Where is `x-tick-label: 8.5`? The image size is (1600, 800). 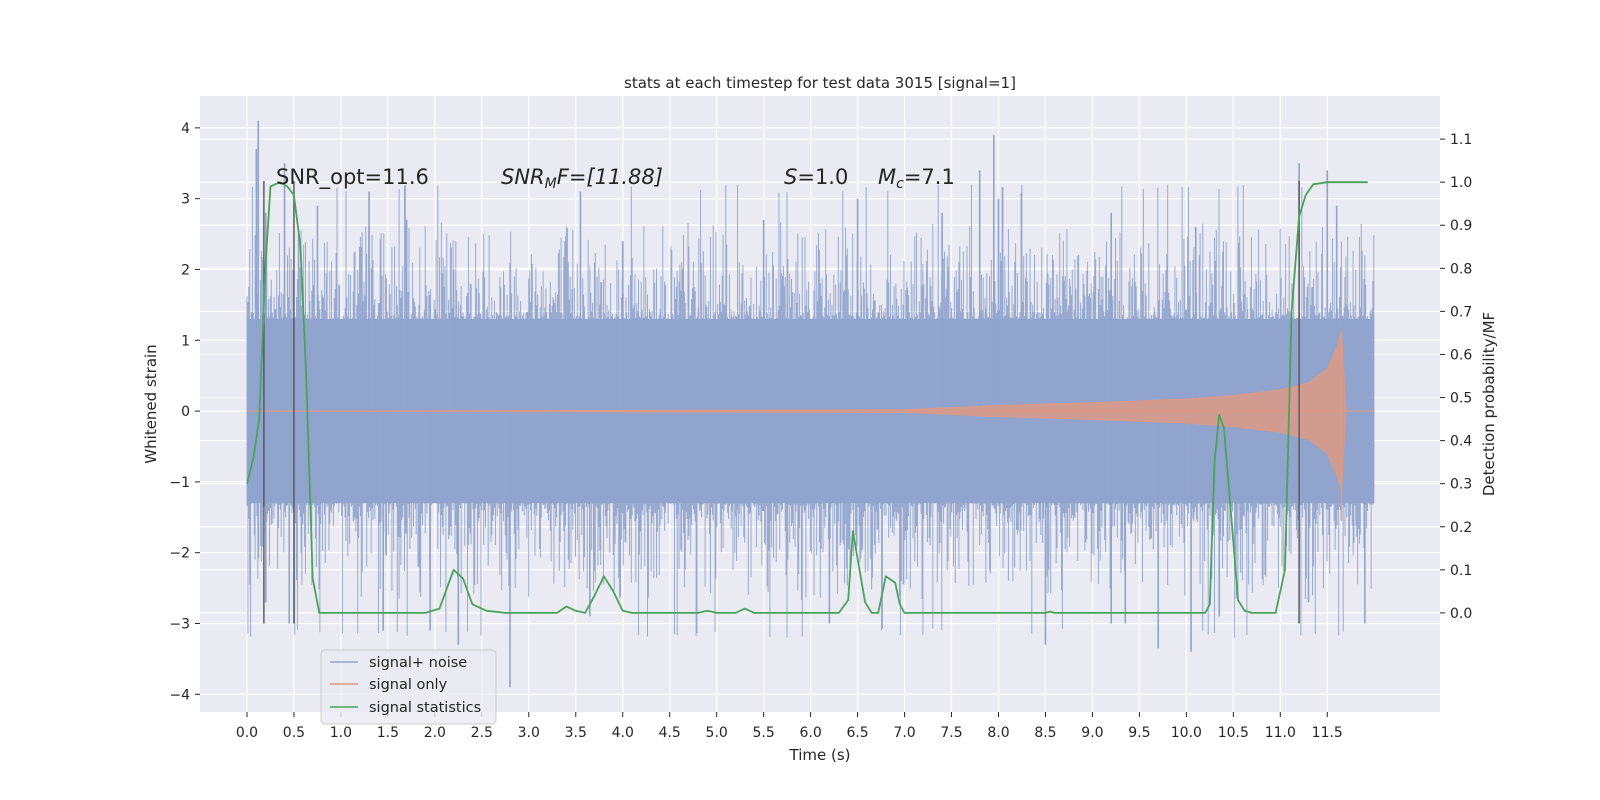
x-tick-label: 8.5 is located at coordinates (1045, 733).